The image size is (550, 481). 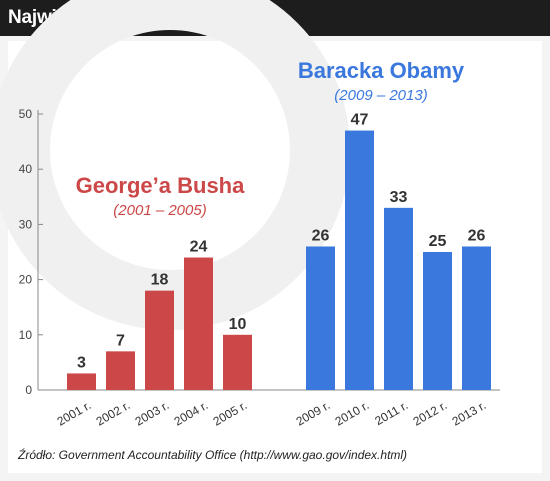 I want to click on category-label: 2005 r., so click(x=230, y=413).